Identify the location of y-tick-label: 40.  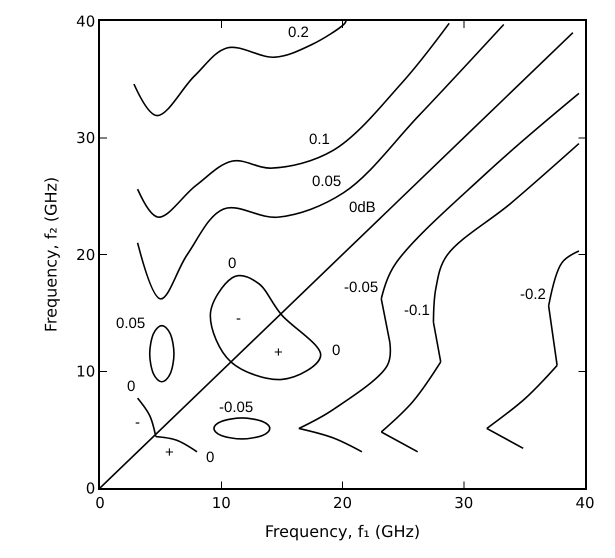
(86, 21).